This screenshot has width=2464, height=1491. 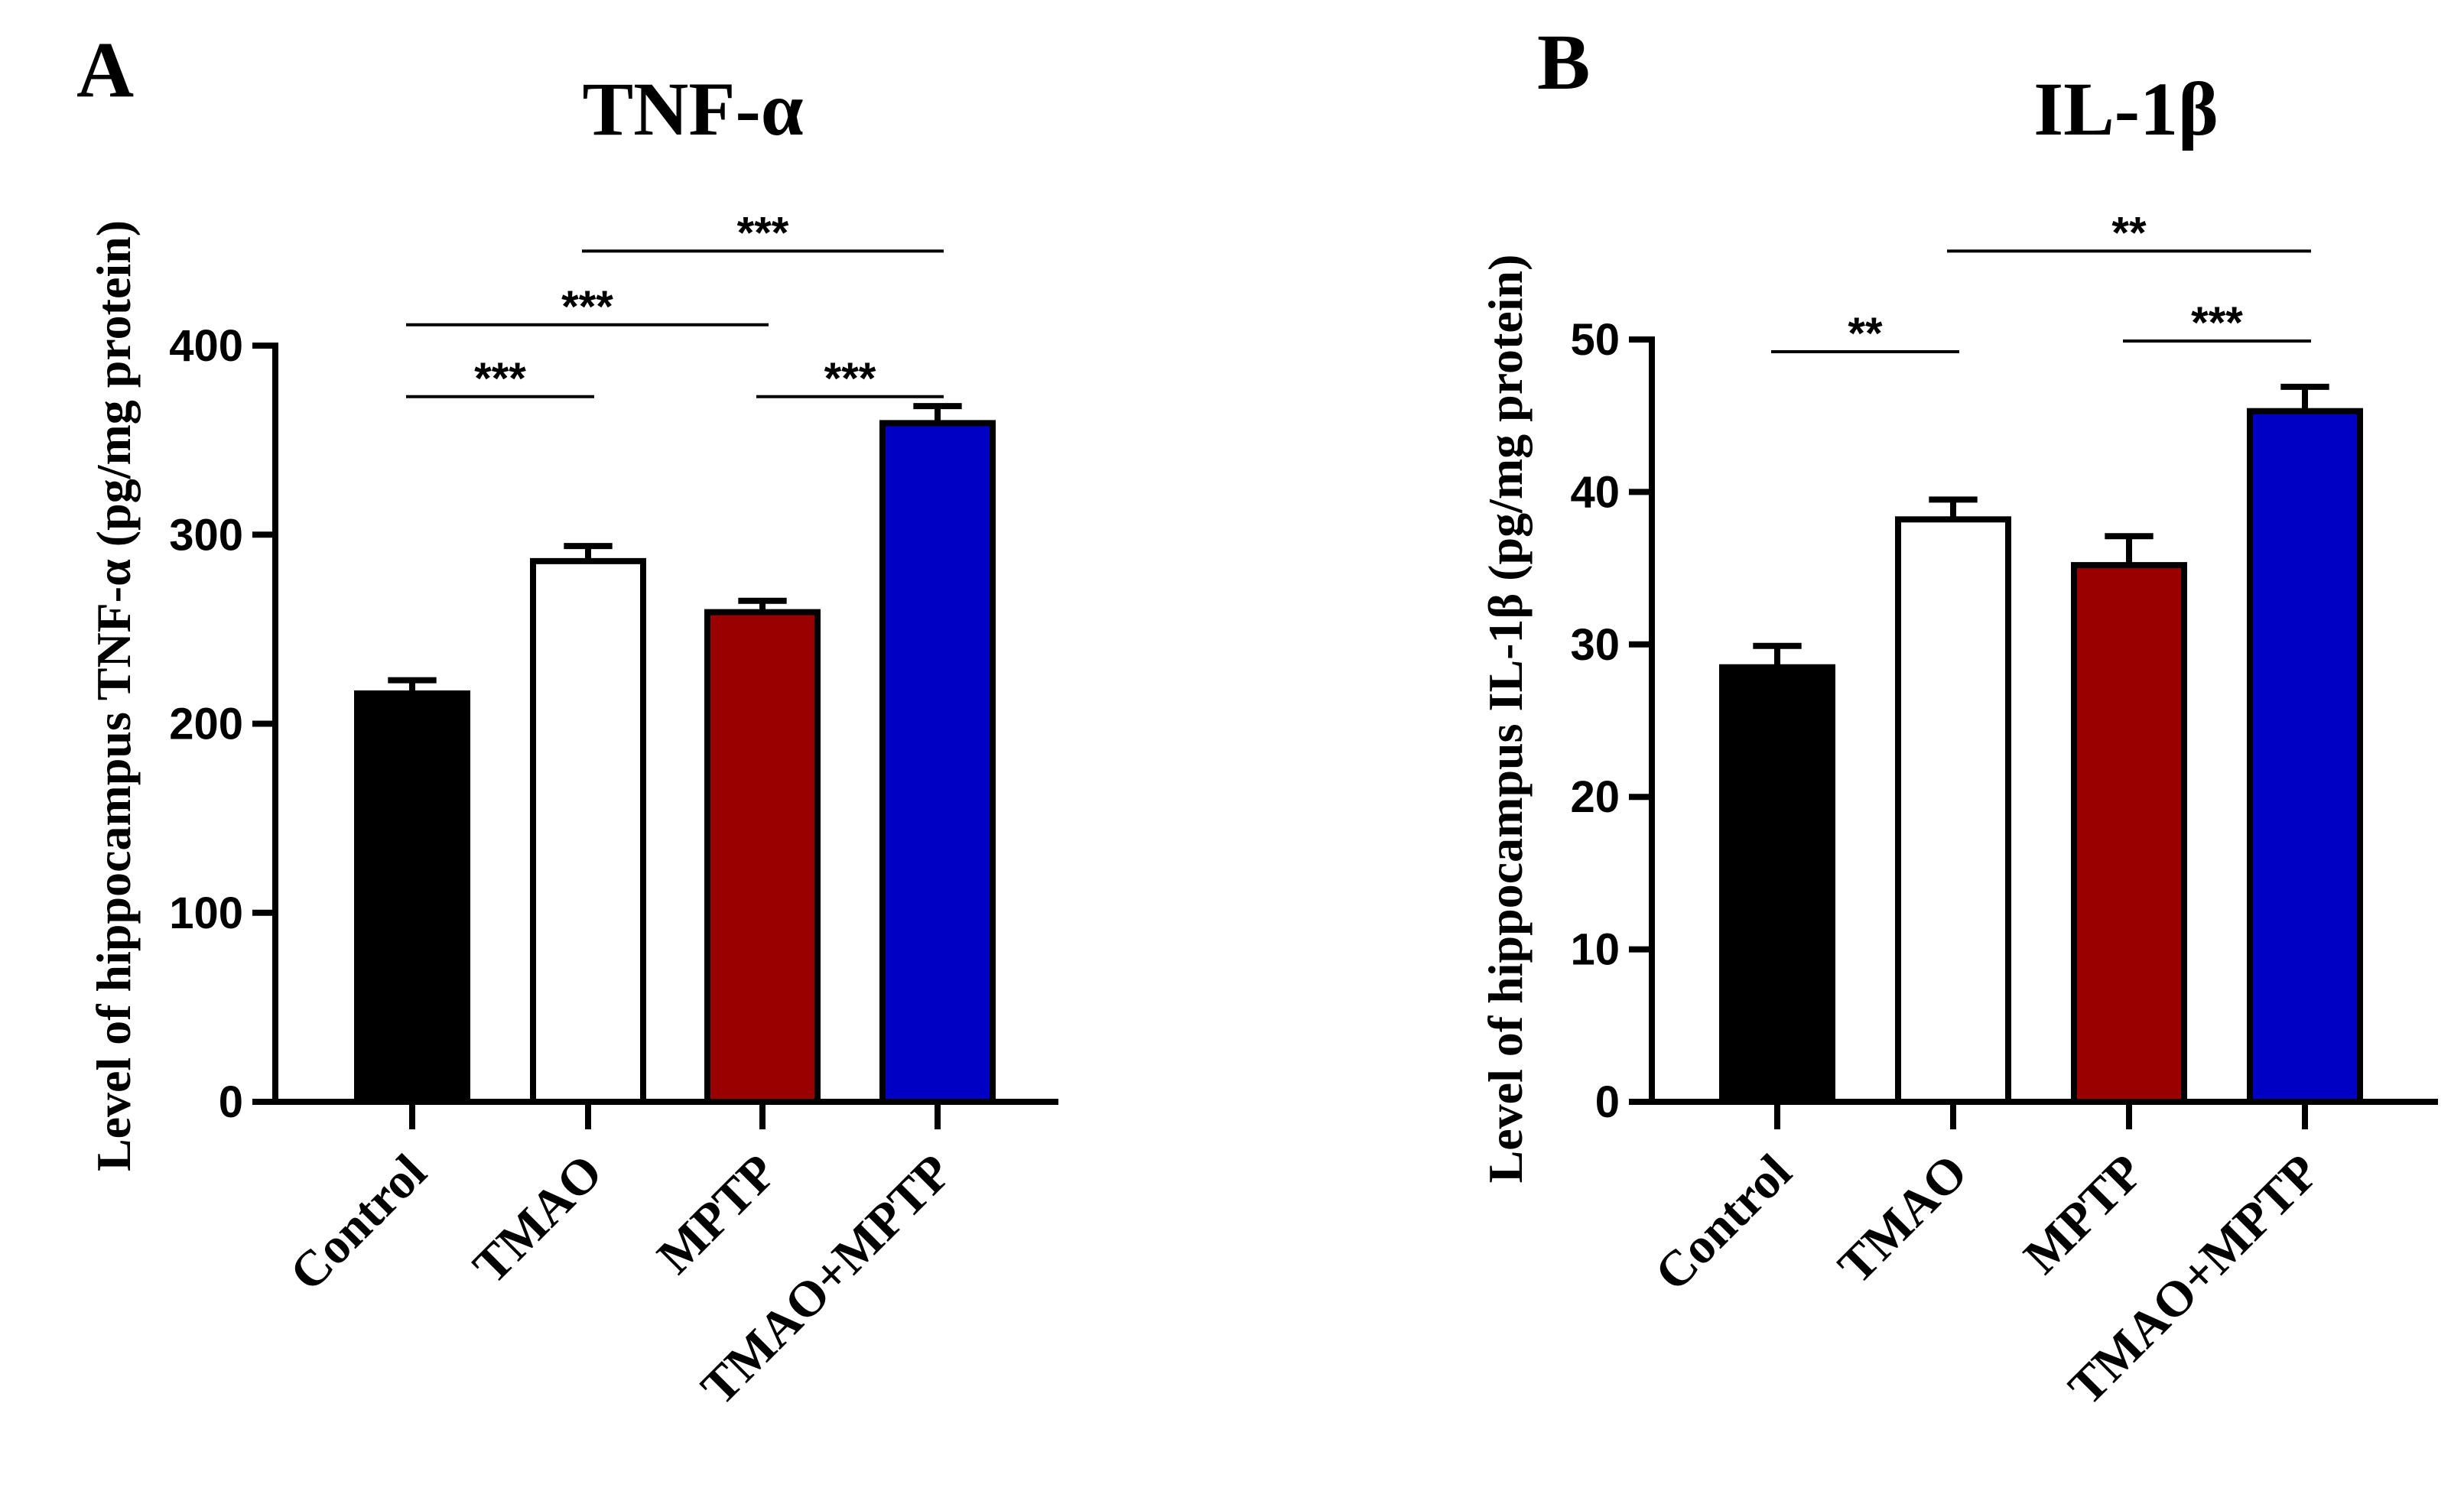 What do you see at coordinates (1595, 797) in the screenshot?
I see `y-tick-label: 20` at bounding box center [1595, 797].